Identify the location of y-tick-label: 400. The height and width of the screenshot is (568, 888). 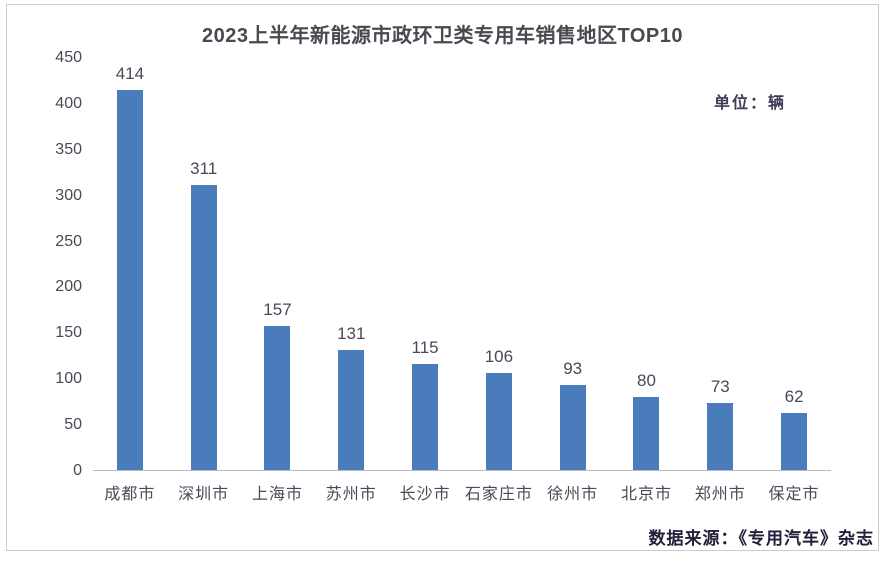
(68, 103).